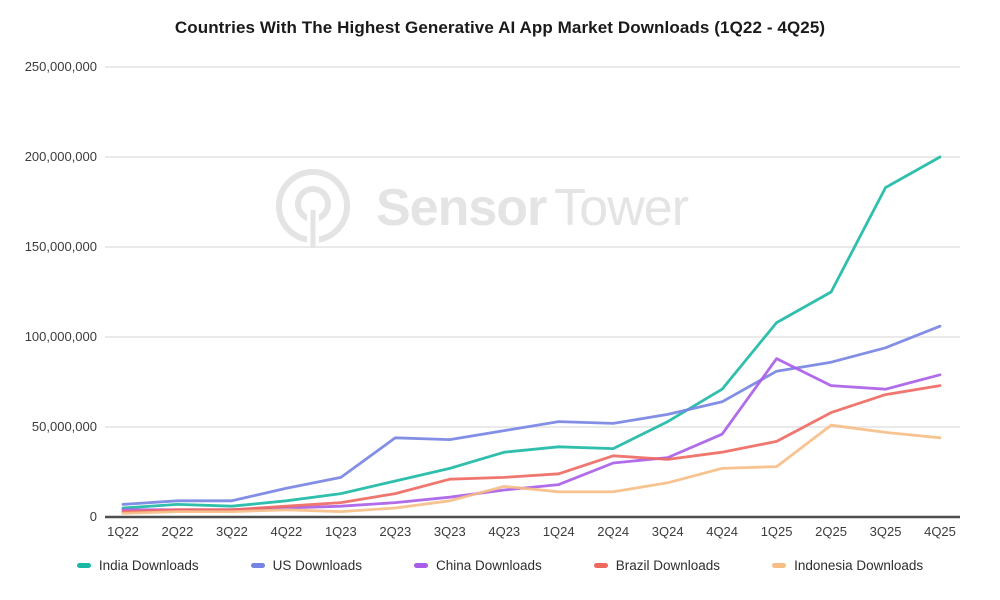  I want to click on x-tick-label: 3Q22, so click(232, 531).